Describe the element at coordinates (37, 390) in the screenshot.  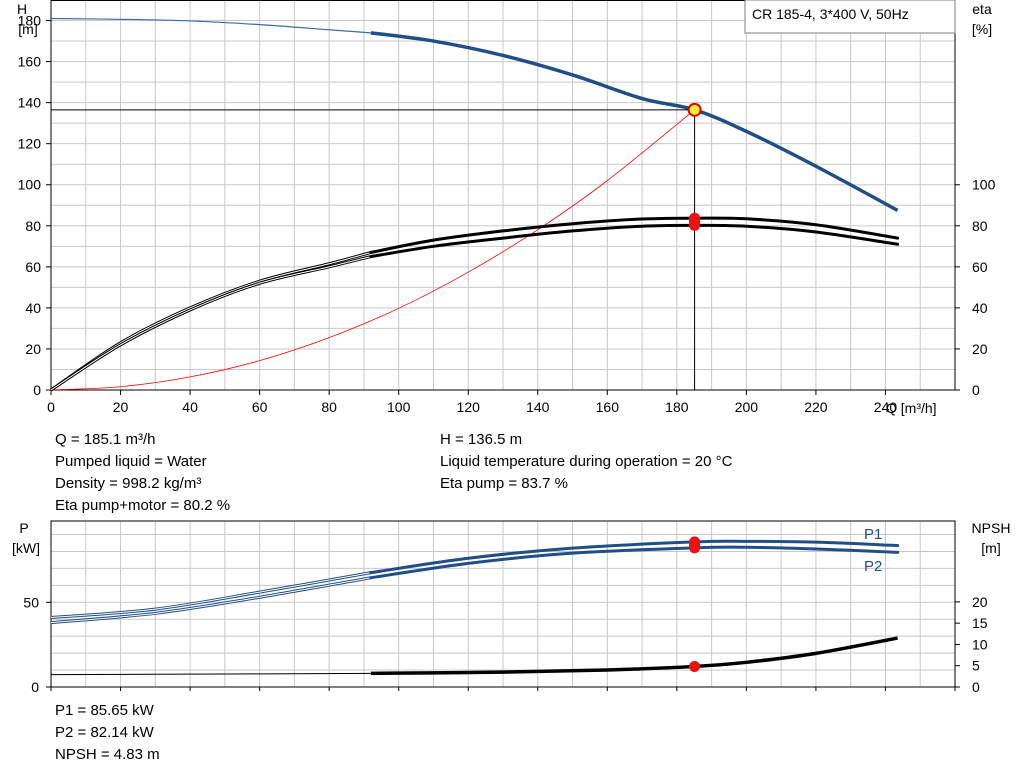
I see `h-tick-label: 0` at that location.